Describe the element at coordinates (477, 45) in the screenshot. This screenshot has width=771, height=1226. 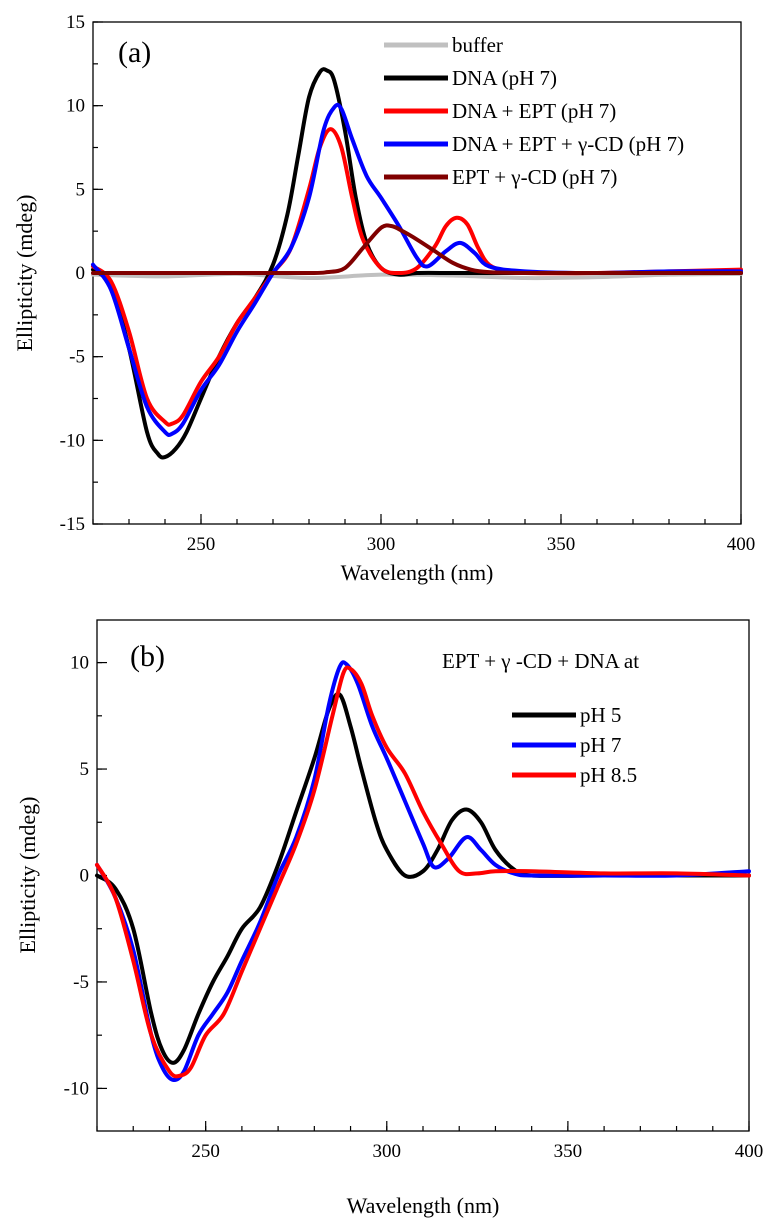
I see `legend-label-buffer: buffer` at that location.